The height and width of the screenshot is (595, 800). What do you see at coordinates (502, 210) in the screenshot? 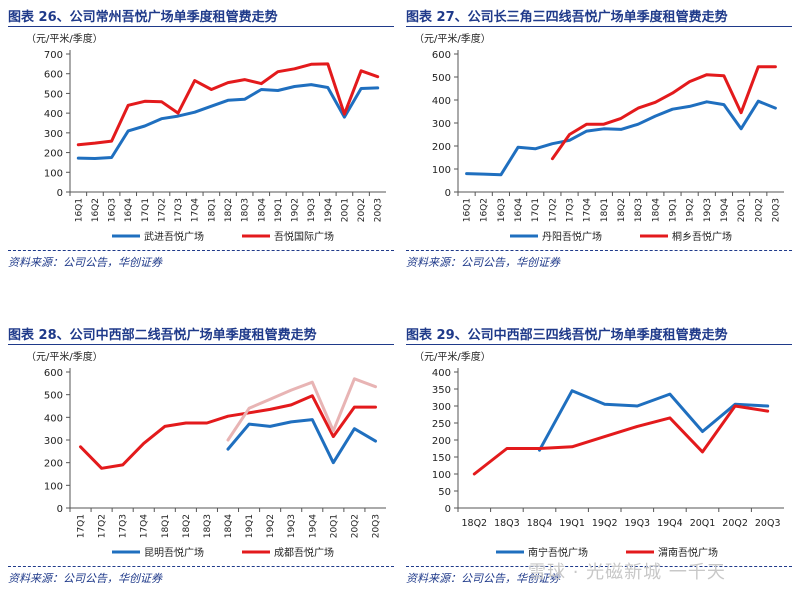
I see `x-tick-label: 16Q3` at bounding box center [502, 210].